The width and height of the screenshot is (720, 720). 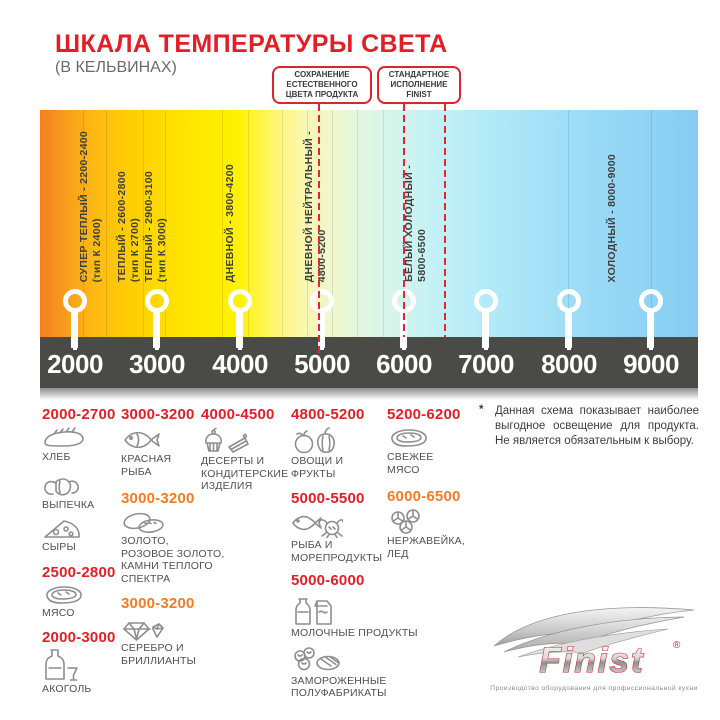 I want to click on finist-brand-text: Finist, so click(x=591, y=660).